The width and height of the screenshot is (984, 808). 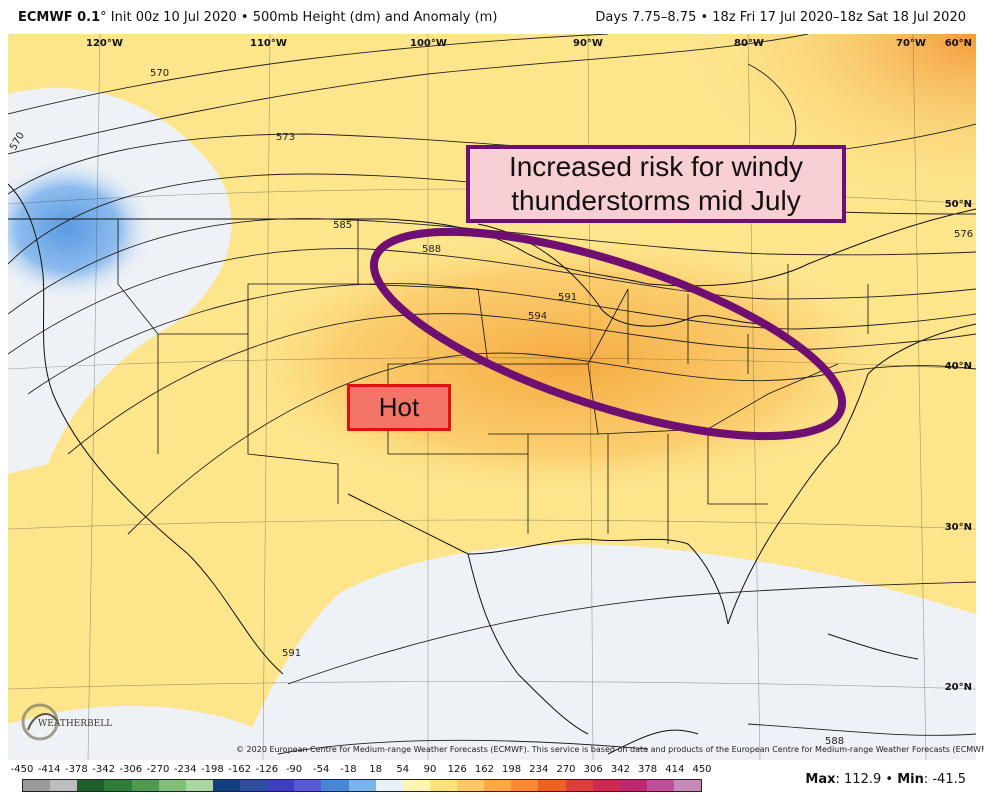 I want to click on max-value: 112.9, so click(x=863, y=779).